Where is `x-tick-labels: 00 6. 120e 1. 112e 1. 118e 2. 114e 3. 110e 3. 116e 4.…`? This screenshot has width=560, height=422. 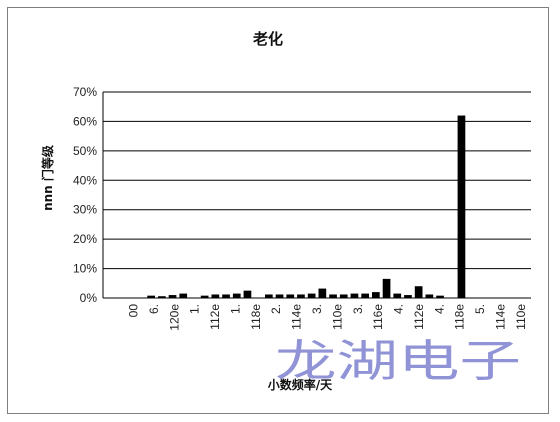 x-tick-labels: 00 6. 120e 1. 112e 1. 118e 2. 114e 3. 110e 3. 116e 4.… is located at coordinates (327, 317).